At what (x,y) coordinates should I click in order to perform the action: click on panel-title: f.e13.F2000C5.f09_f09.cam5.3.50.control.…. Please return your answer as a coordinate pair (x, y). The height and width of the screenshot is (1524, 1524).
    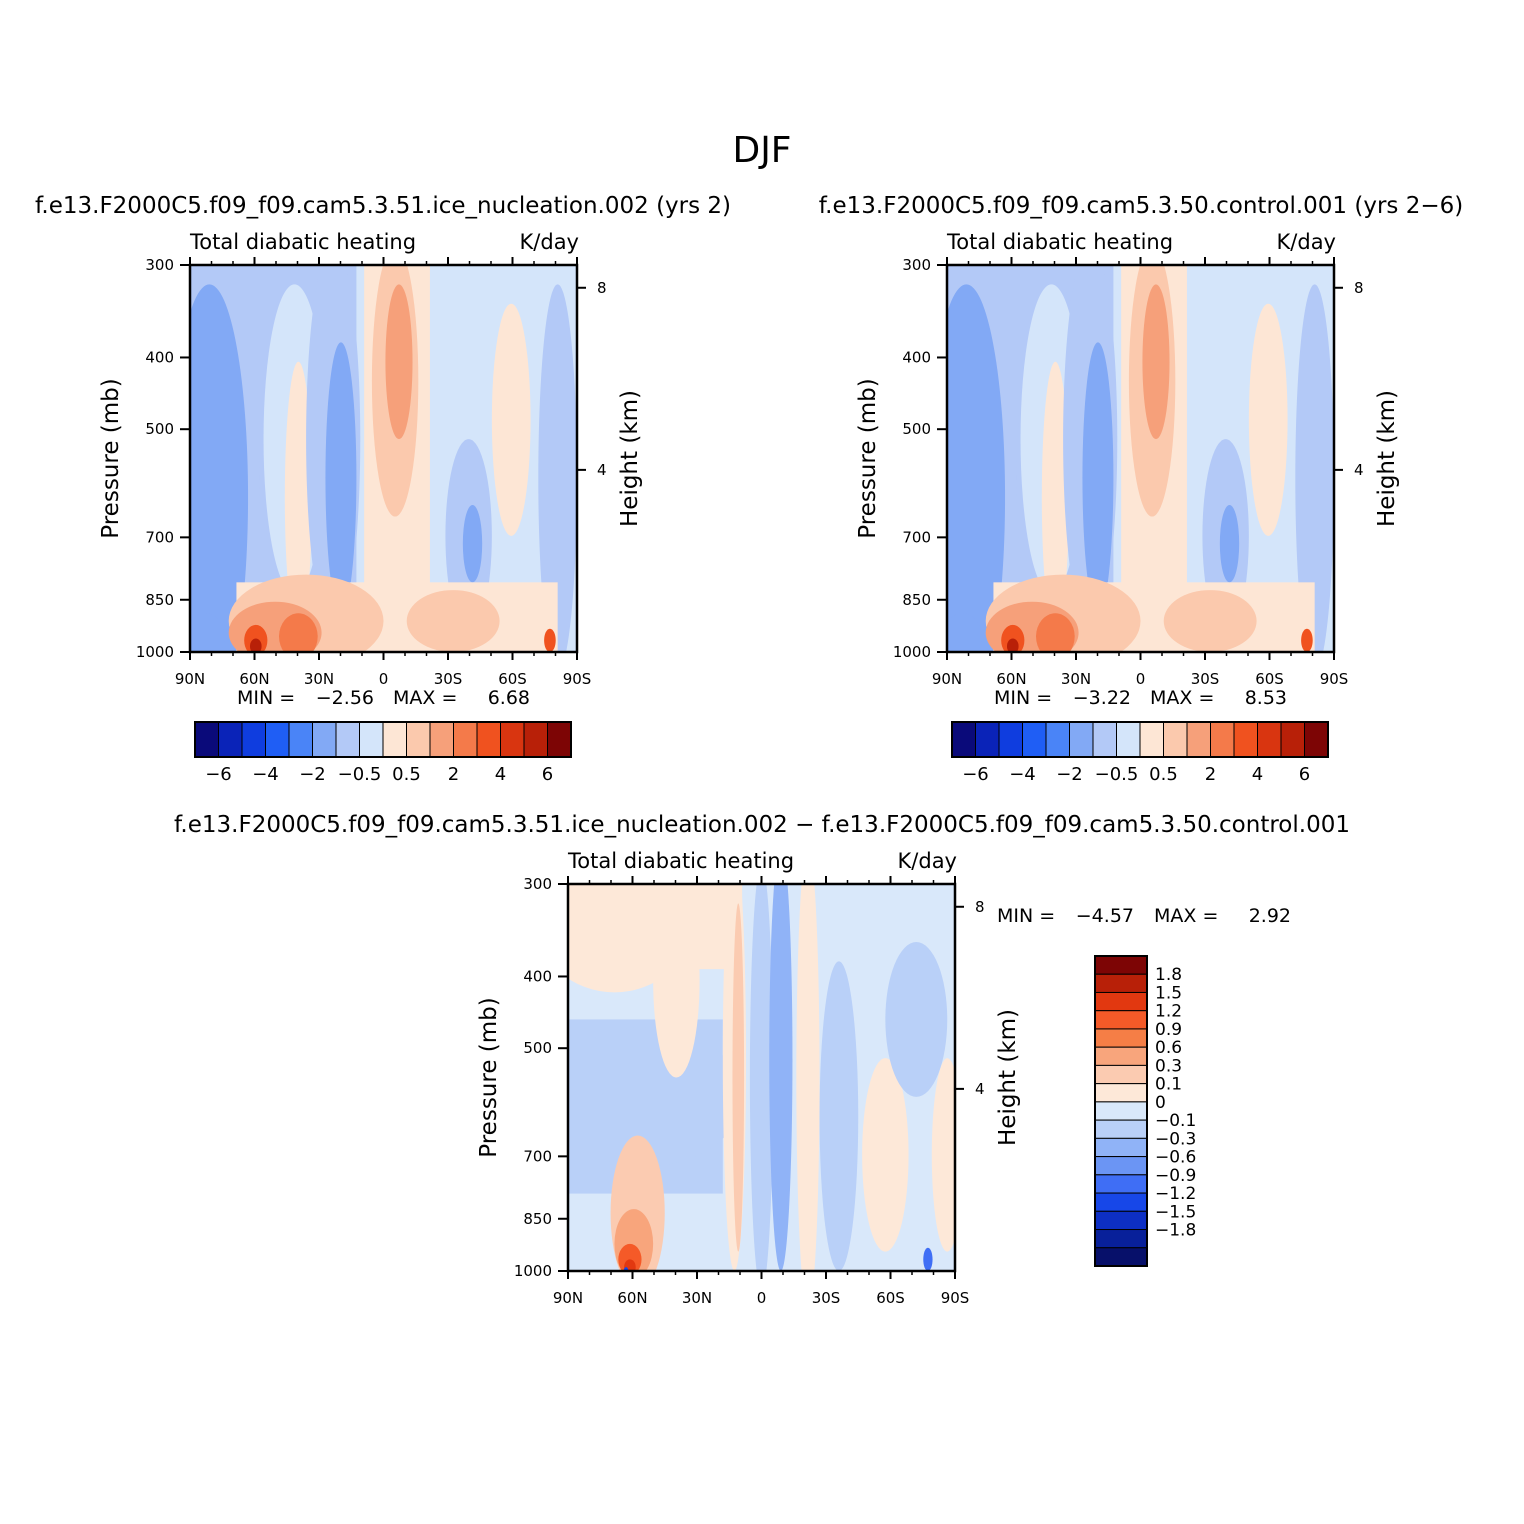
    Looking at the image, I should click on (1141, 206).